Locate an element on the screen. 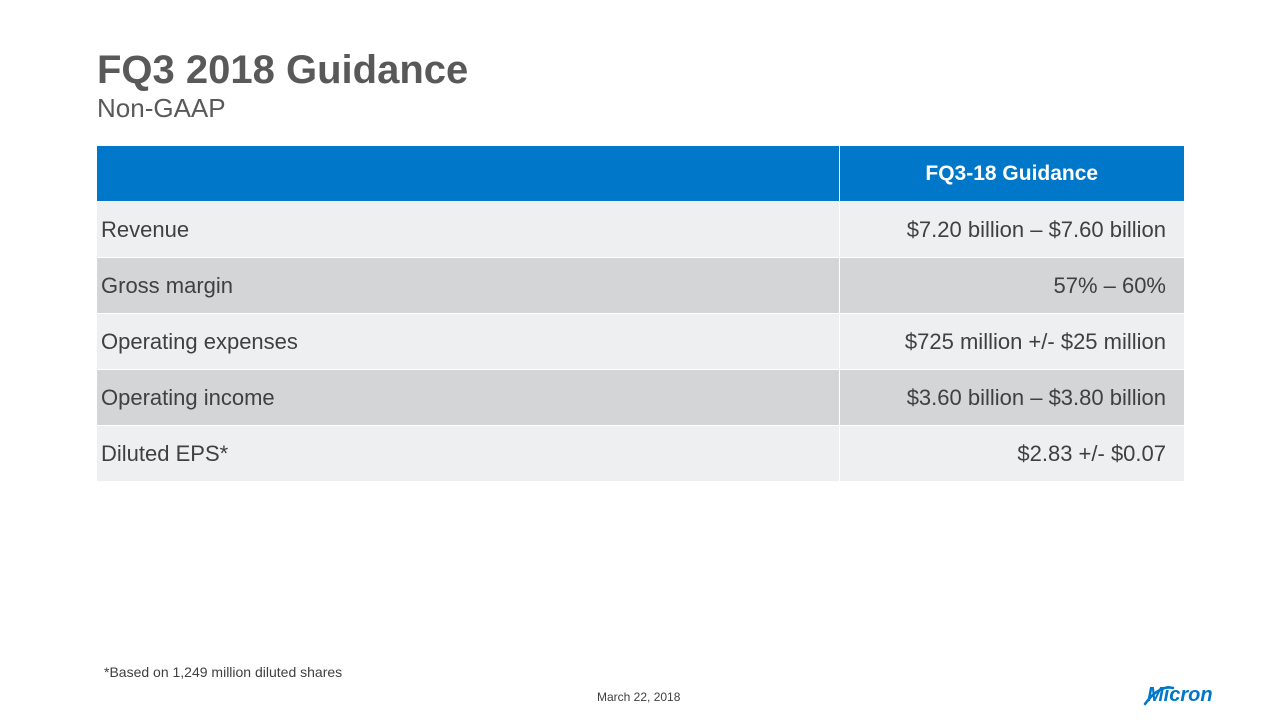  footnote: *Based on 1,249 million diluted shares is located at coordinates (223, 672).